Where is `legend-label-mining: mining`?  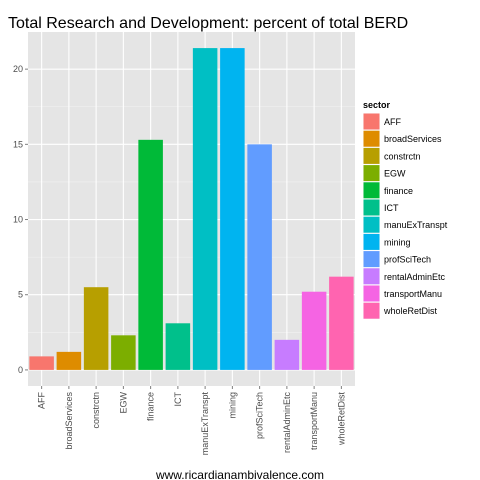 legend-label-mining: mining is located at coordinates (397, 242).